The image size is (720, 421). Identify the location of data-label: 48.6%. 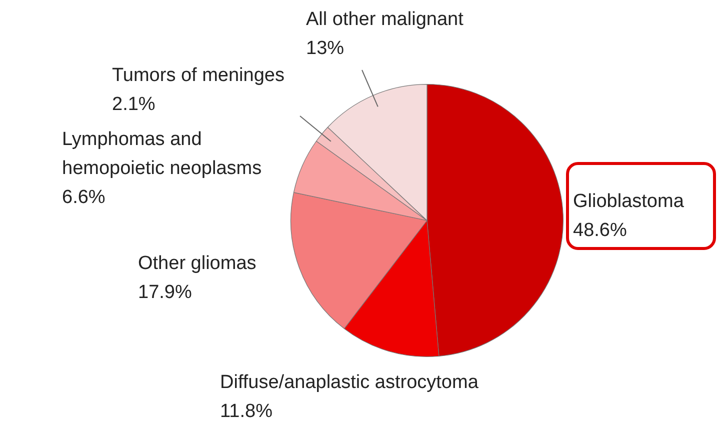
(600, 231).